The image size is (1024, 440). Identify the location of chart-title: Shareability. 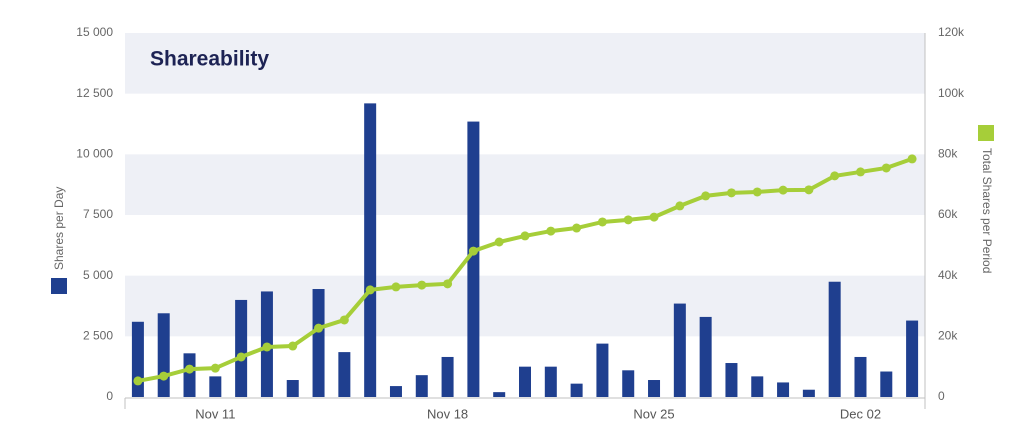
(209, 59).